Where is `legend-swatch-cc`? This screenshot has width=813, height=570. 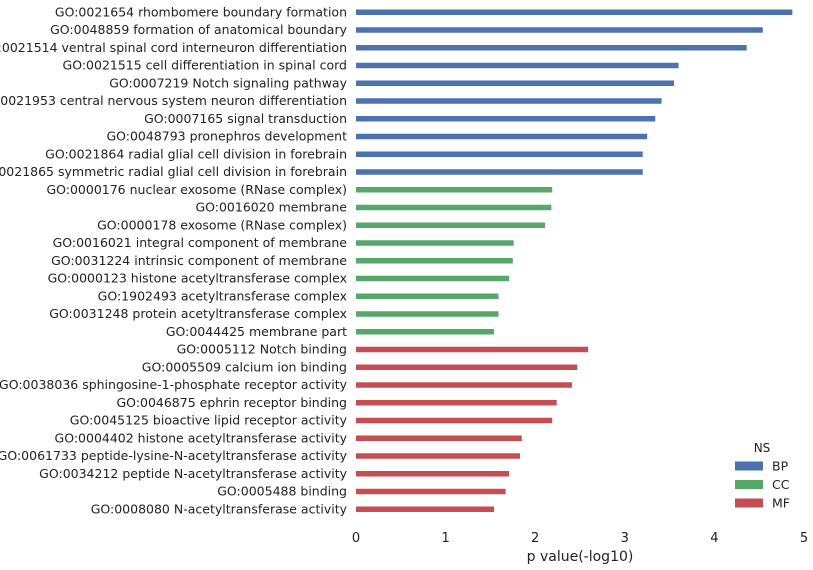 legend-swatch-cc is located at coordinates (749, 484).